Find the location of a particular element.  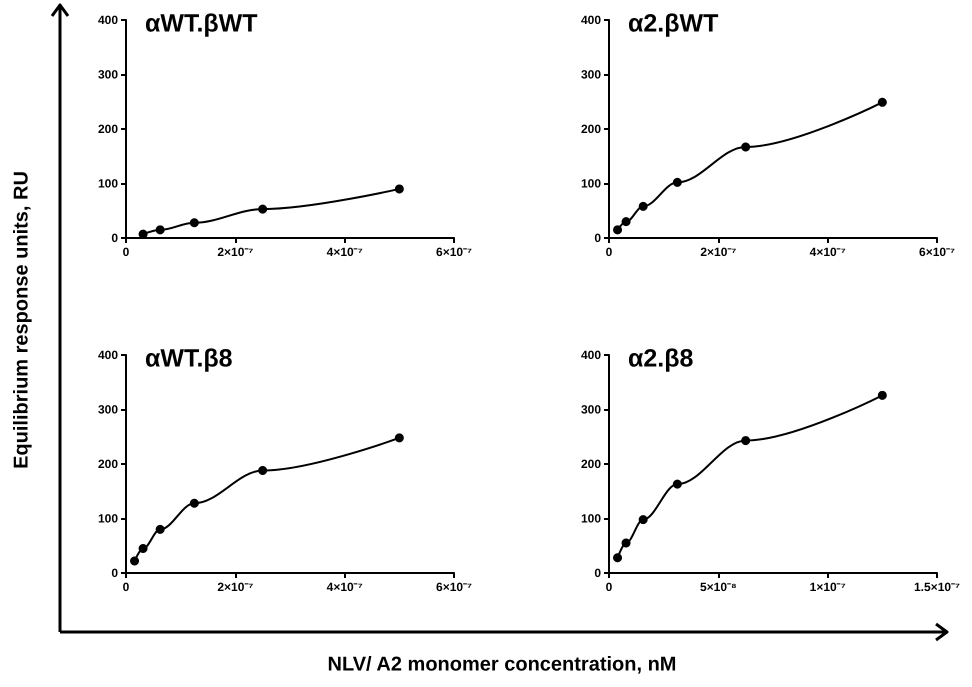

chart-title: αWT.β8 is located at coordinates (189, 358).